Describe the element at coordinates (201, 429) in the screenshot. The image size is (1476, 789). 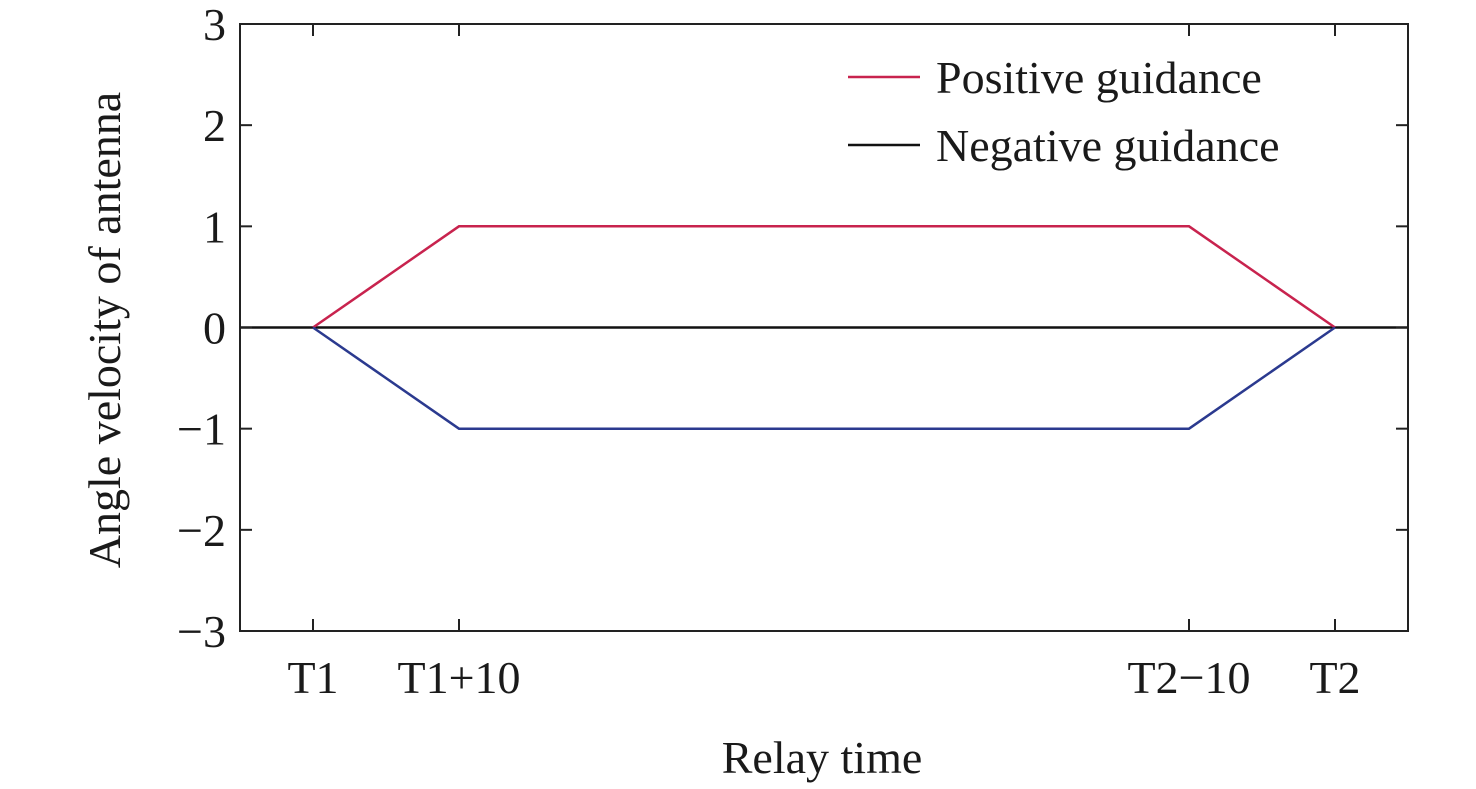
I see `y-tick-label: −1` at that location.